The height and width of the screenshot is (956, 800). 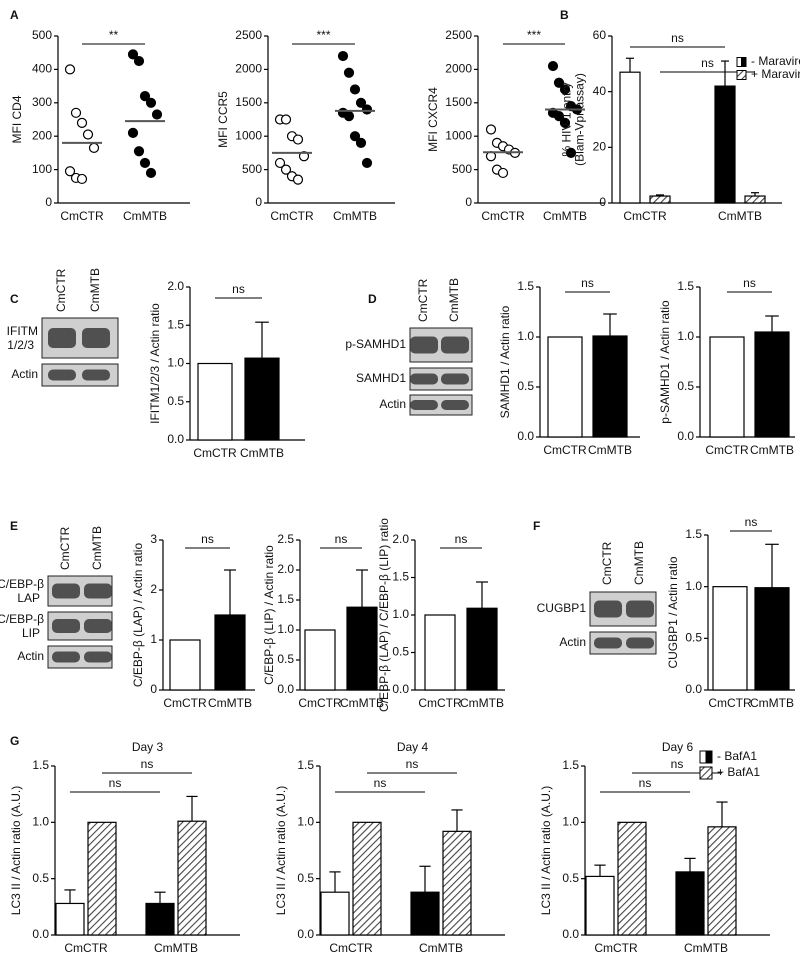 I want to click on y-tick-label: 0, so click(x=602, y=202).